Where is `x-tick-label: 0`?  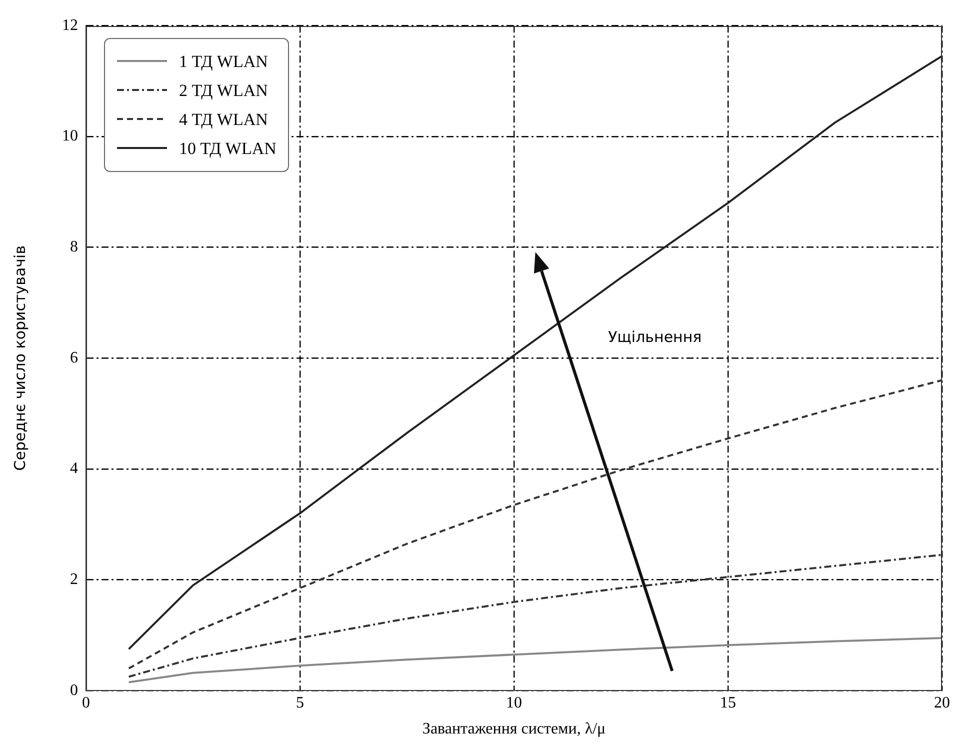 x-tick-label: 0 is located at coordinates (86, 703).